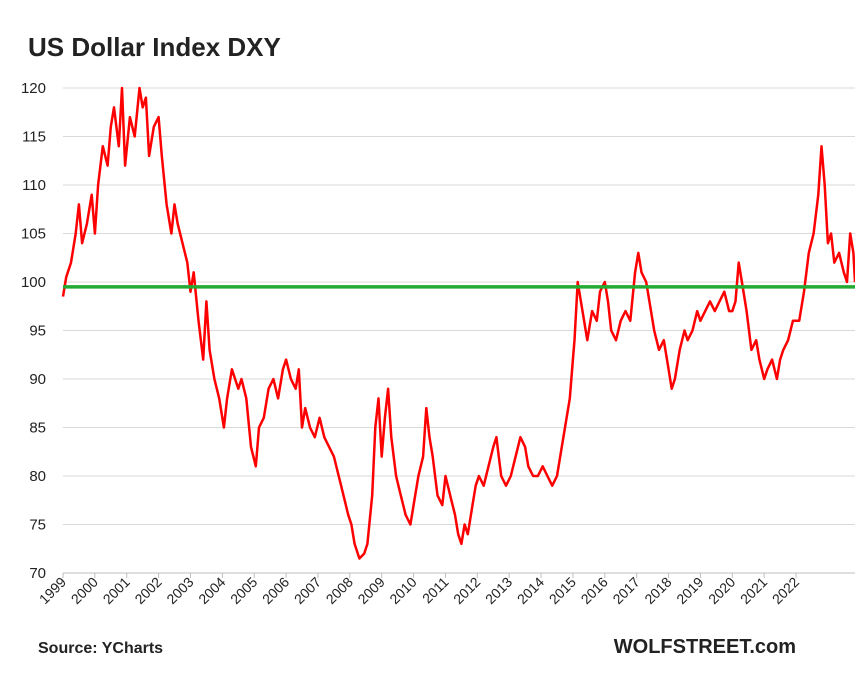  Describe the element at coordinates (466, 590) in the screenshot. I see `x-tick-label: 2012` at that location.